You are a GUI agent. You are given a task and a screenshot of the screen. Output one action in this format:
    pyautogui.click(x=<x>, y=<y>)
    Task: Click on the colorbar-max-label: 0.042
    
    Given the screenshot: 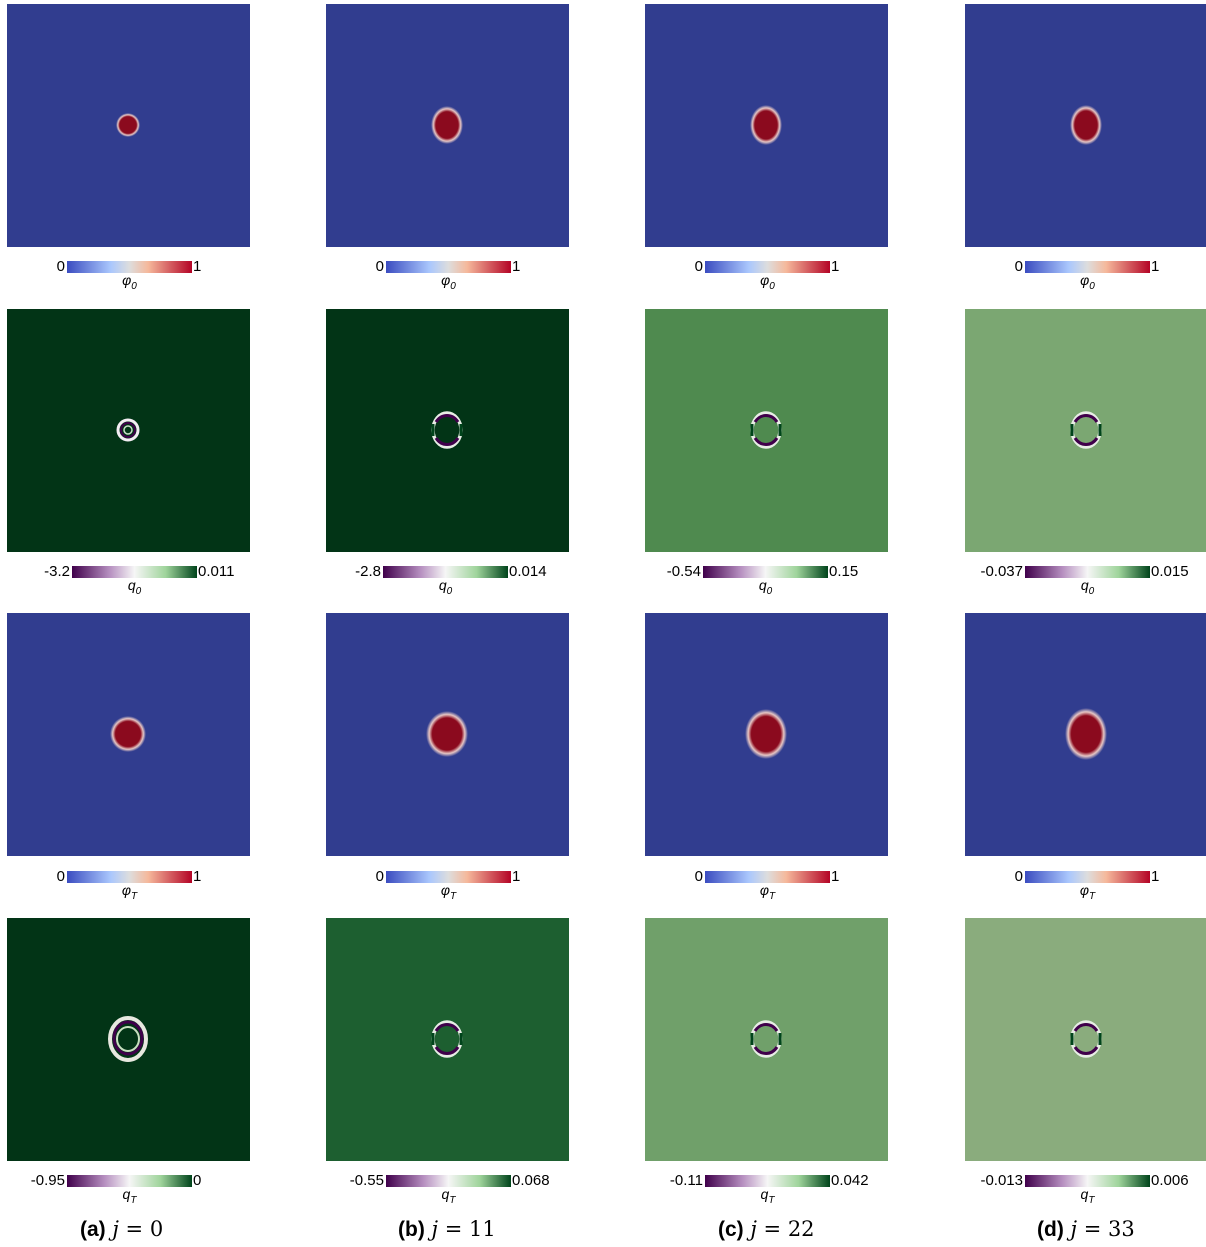 What is the action you would take?
    pyautogui.click(x=850, y=1180)
    